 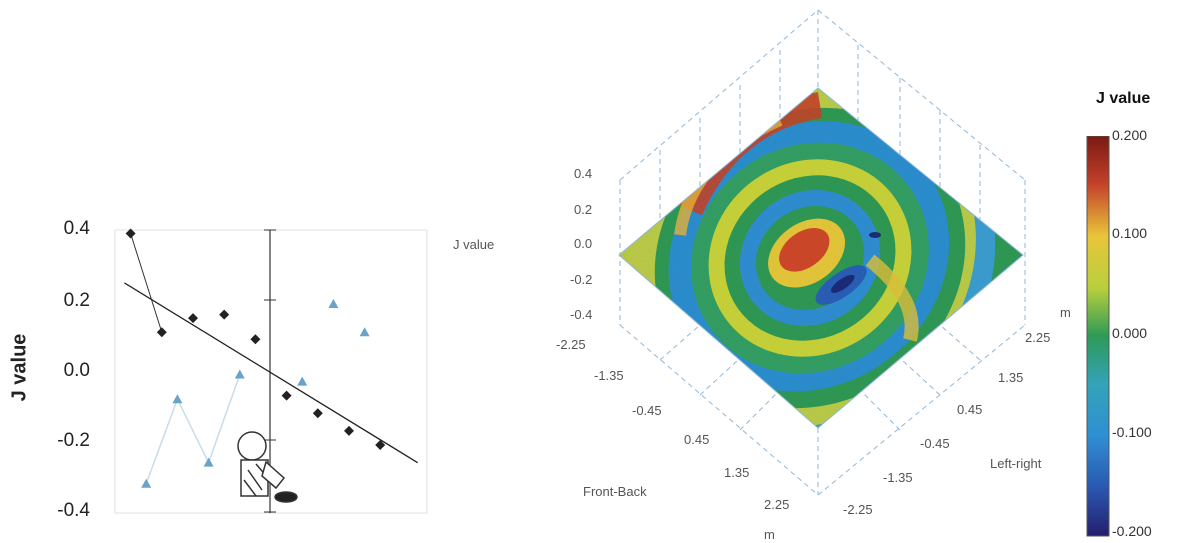 What do you see at coordinates (1011, 377) in the screenshot?
I see `left-right-tick-label: 1.35` at bounding box center [1011, 377].